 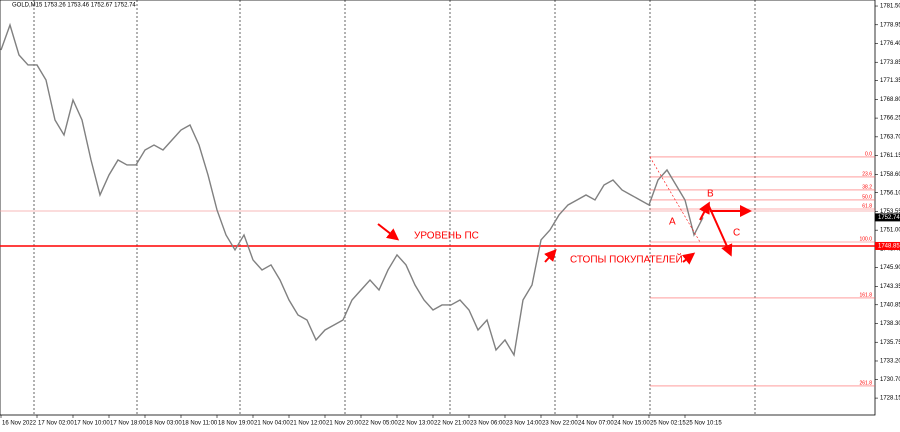 What do you see at coordinates (236, 424) in the screenshot?
I see `x-tick-label: 18 Nov 19:00` at bounding box center [236, 424].